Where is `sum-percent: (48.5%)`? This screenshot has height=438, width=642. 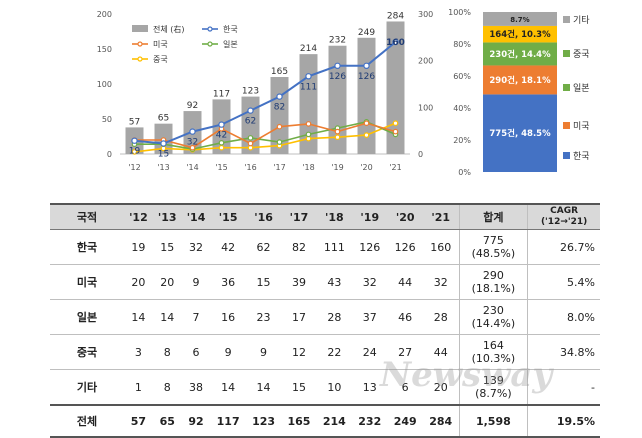
sum-percent: (48.5%) is located at coordinates (493, 253).